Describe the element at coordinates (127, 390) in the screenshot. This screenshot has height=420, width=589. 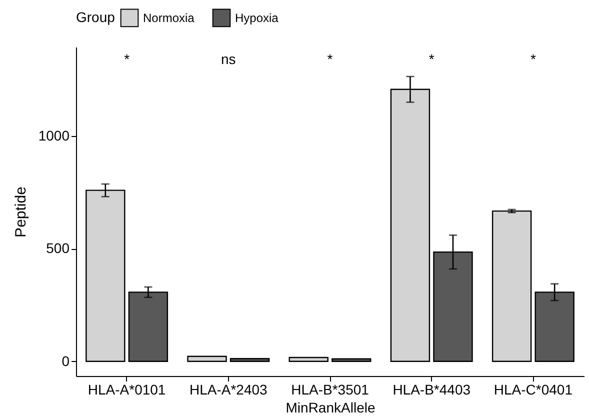
I see `x-tick-label: HLA-A*0101` at that location.